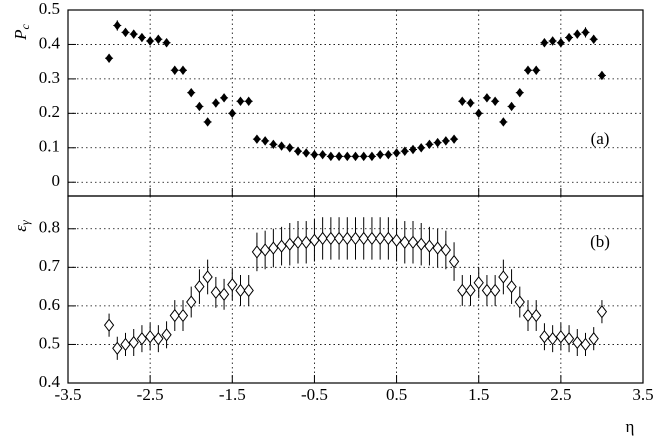 The height and width of the screenshot is (443, 662). I want to click on x-tick-label: -3.5, so click(68, 394).